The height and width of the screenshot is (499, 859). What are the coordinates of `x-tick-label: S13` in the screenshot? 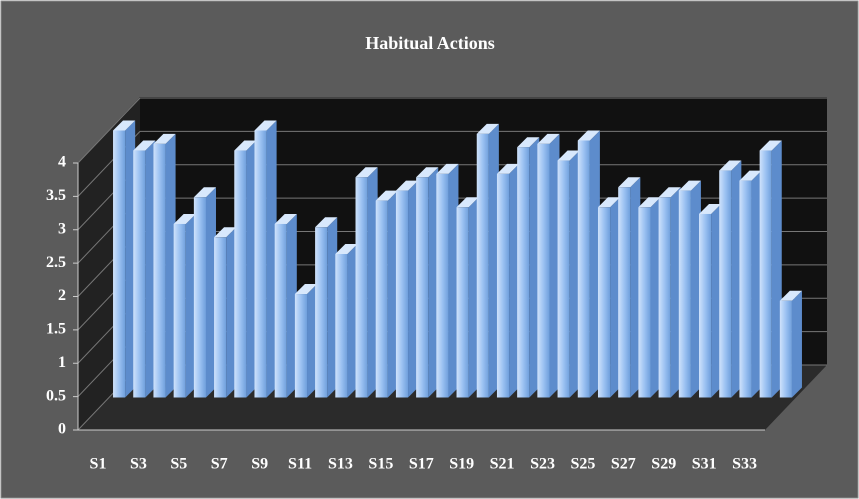 It's located at (340, 464).